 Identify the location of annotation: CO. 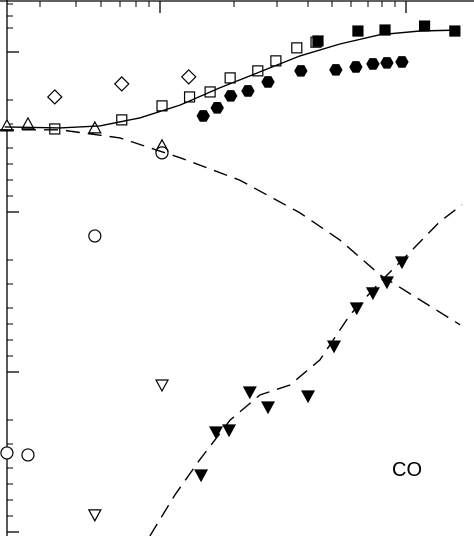
(407, 470).